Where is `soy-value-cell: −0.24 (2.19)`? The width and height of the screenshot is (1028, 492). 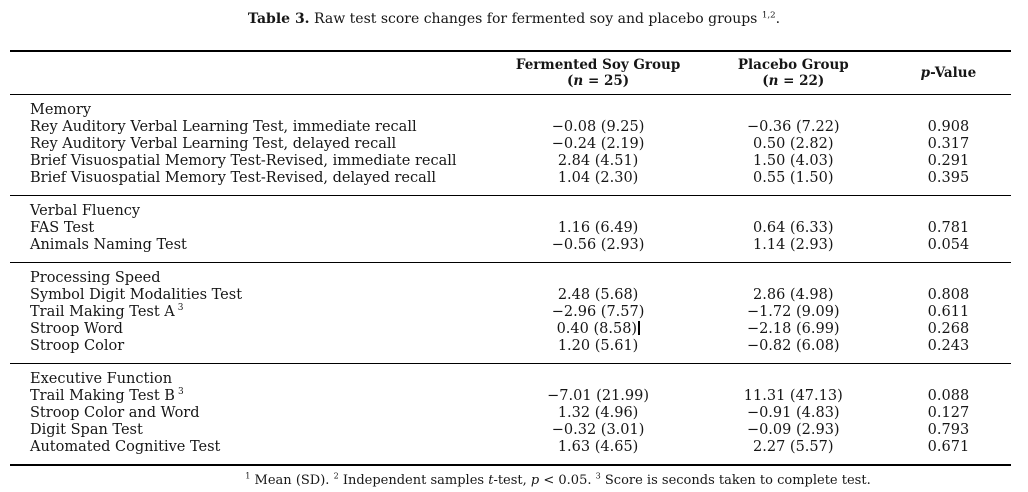
soy-value-cell: −0.24 (2.19) is located at coordinates (598, 144).